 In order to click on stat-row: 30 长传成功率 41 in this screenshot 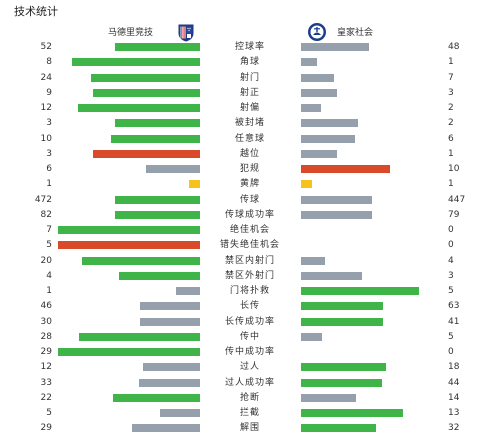, I will do `click(250, 322)`.